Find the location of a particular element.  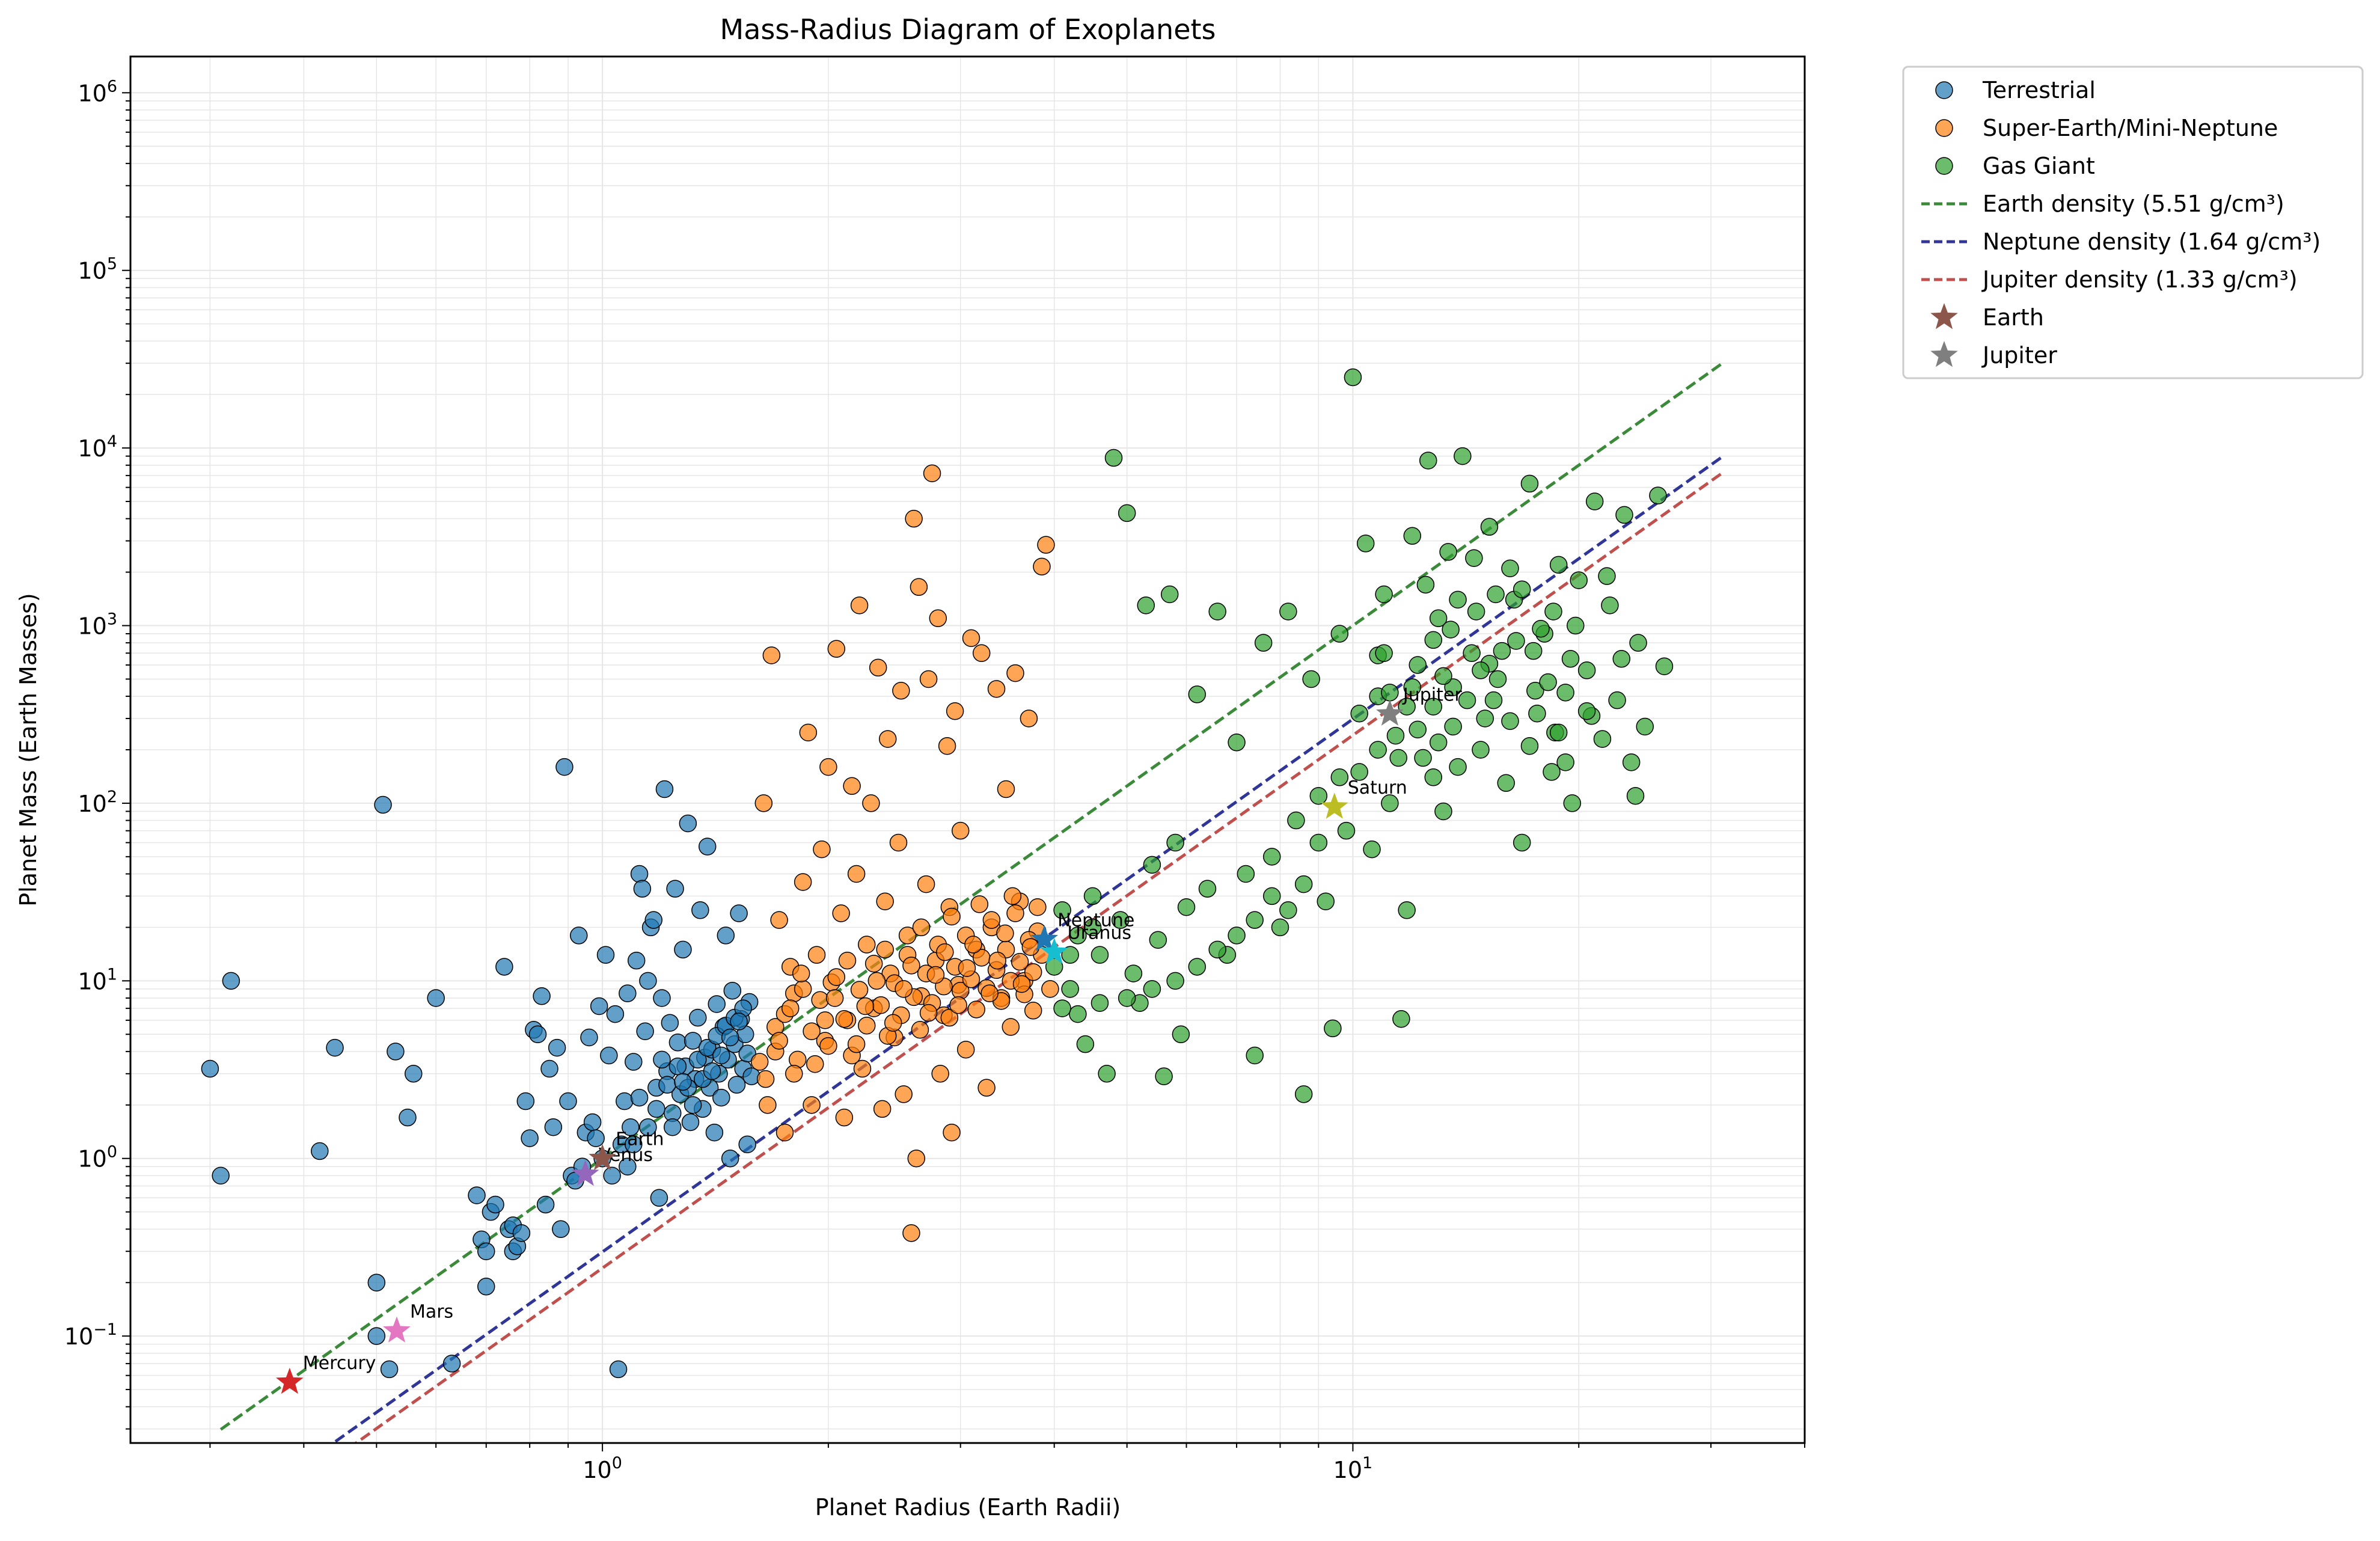

x-tick-label-exponent: 0 is located at coordinates (617, 1463).